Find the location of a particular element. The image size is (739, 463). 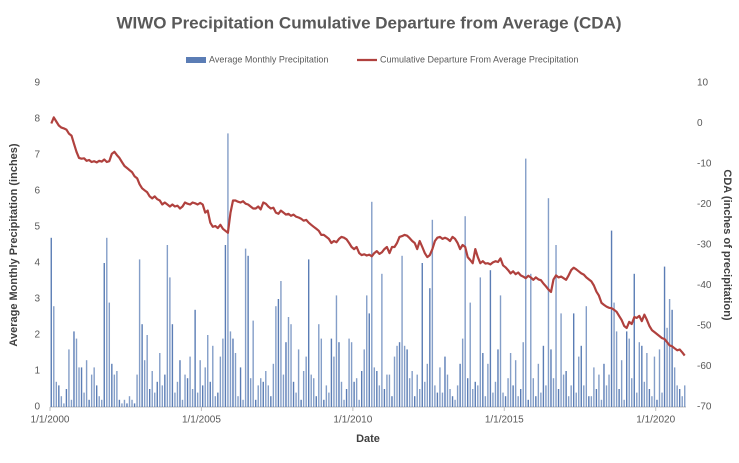

y-tick-label: 9 is located at coordinates (37, 83).